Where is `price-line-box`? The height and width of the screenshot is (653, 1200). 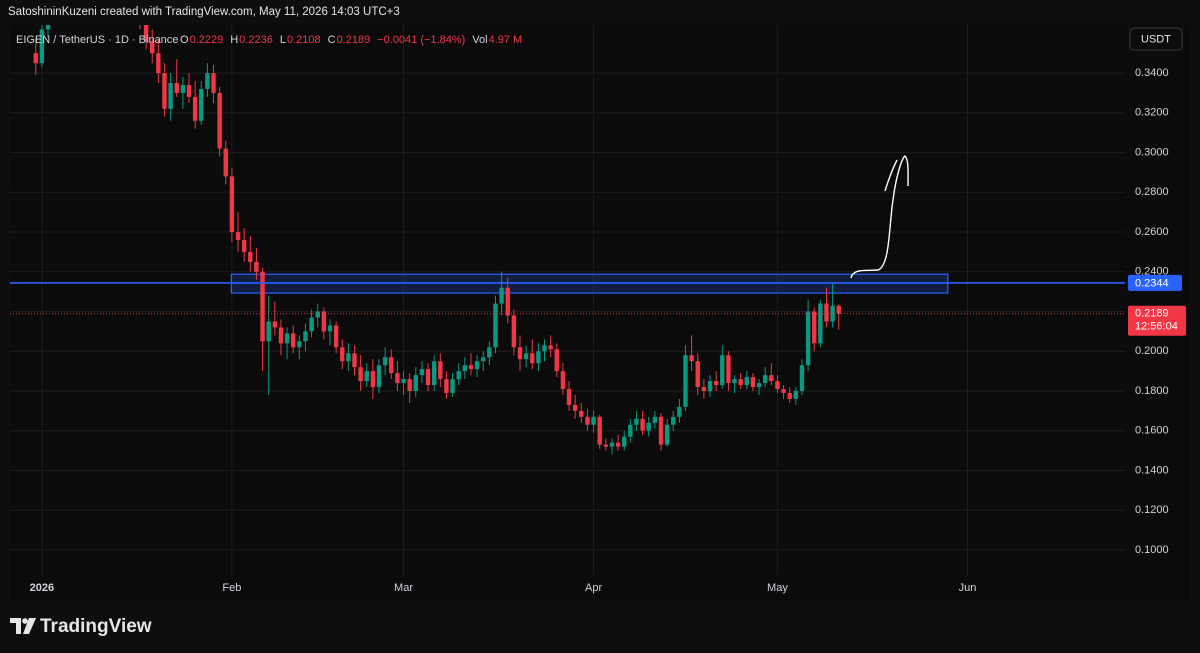
price-line-box is located at coordinates (1155, 282).